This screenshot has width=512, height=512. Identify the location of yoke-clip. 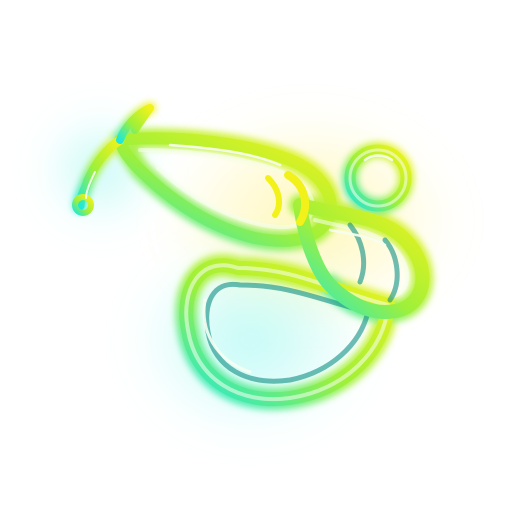
(297, 198).